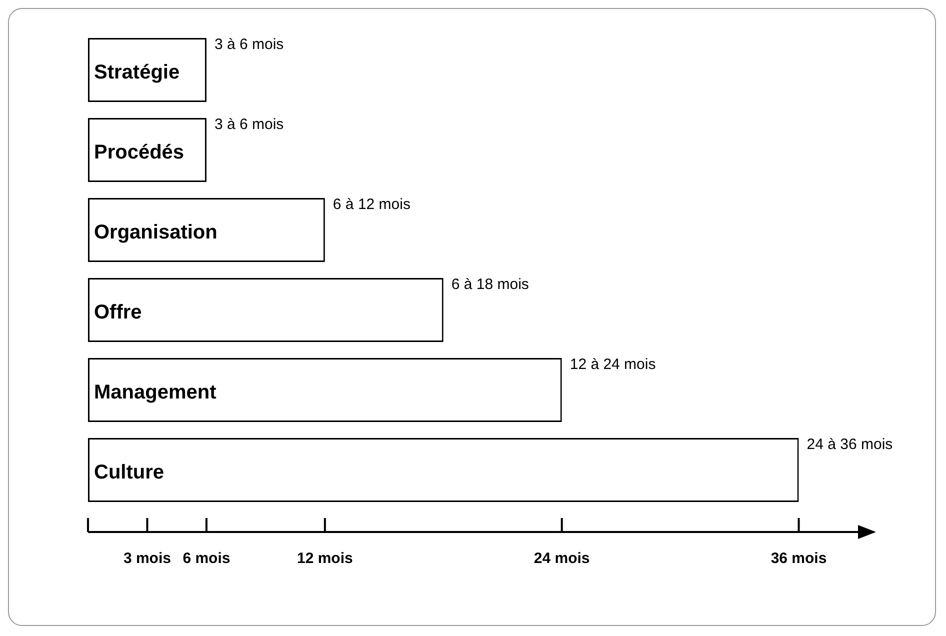 The width and height of the screenshot is (946, 636). I want to click on y-tick-label: Culture, so click(129, 473).